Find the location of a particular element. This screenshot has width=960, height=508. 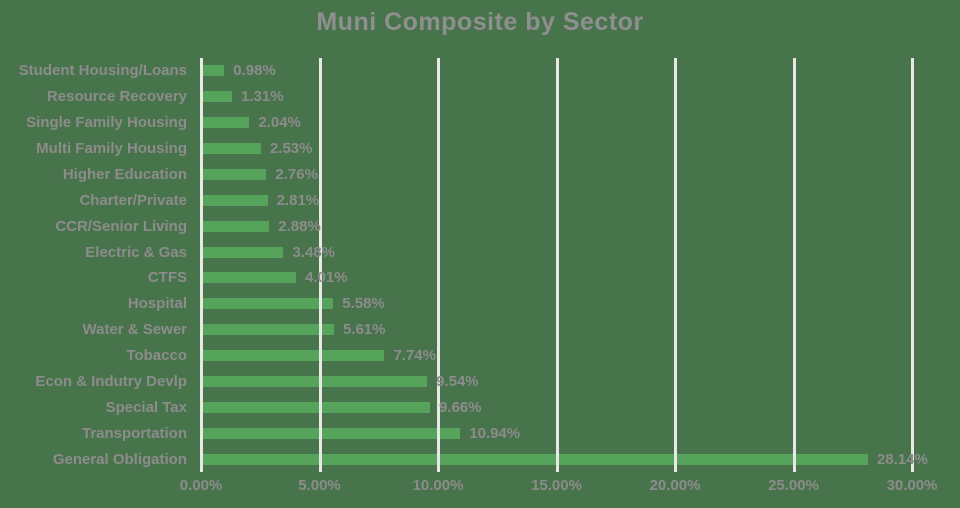

bar-value-label: 2.88% is located at coordinates (299, 226).